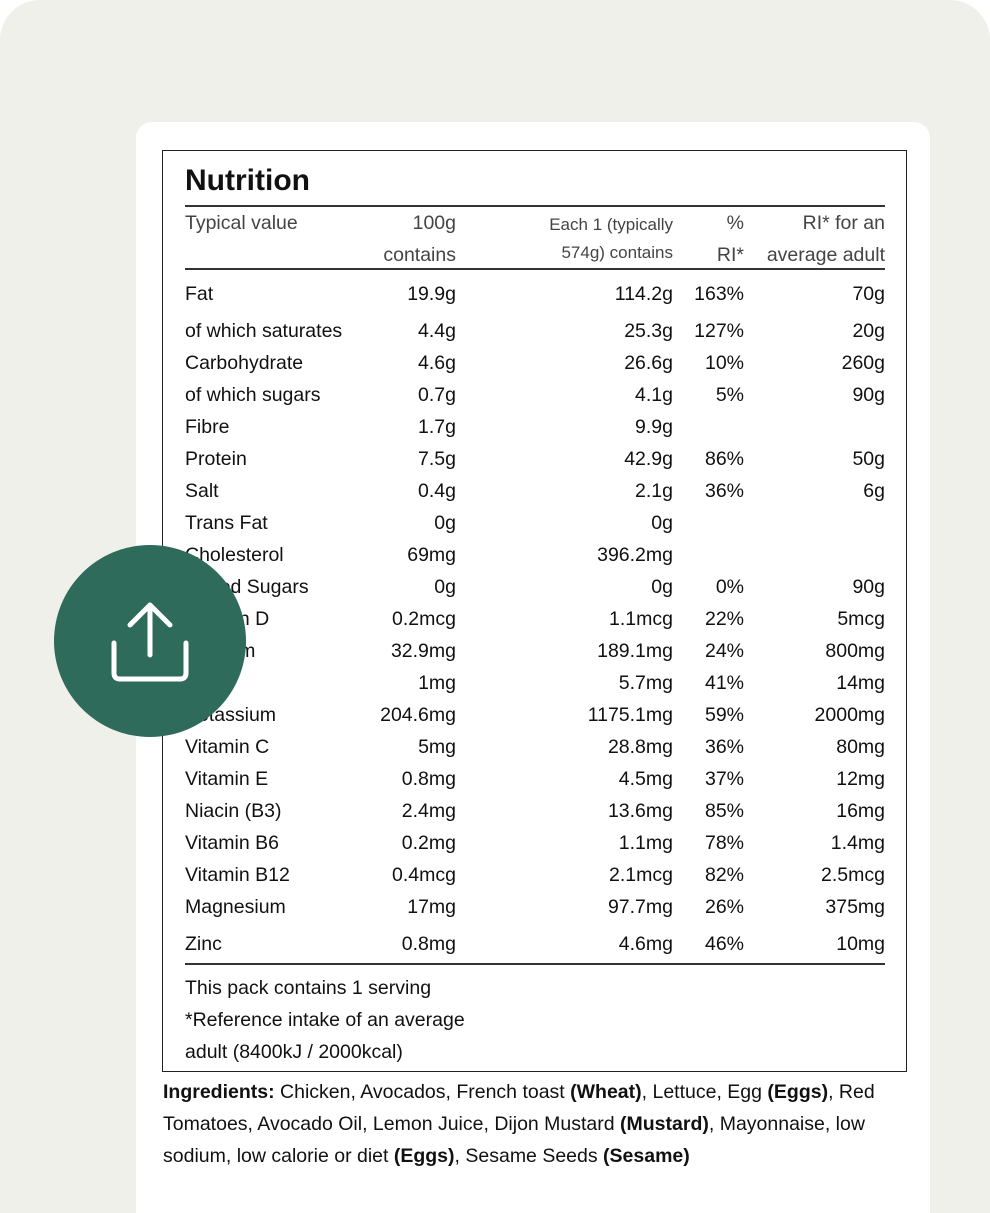 The width and height of the screenshot is (990, 1213). What do you see at coordinates (860, 779) in the screenshot?
I see `value-cell: 12mg` at bounding box center [860, 779].